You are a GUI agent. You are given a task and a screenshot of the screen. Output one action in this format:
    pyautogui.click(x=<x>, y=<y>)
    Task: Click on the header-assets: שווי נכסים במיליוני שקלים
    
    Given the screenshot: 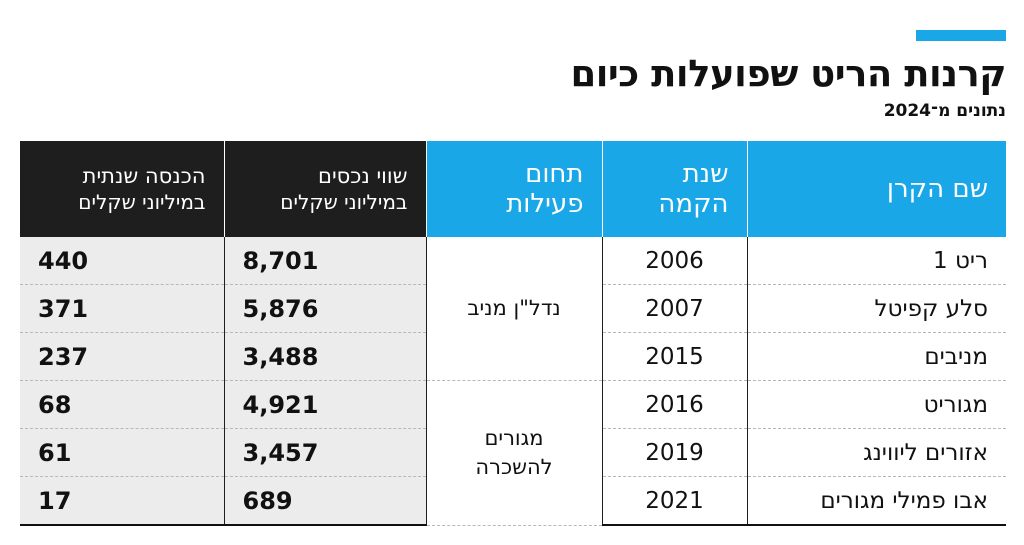 What is the action you would take?
    pyautogui.click(x=324, y=189)
    